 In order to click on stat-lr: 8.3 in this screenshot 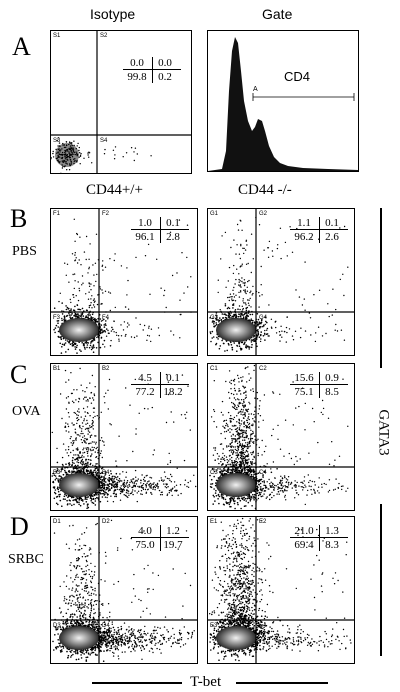, I will do `click(332, 545)`.